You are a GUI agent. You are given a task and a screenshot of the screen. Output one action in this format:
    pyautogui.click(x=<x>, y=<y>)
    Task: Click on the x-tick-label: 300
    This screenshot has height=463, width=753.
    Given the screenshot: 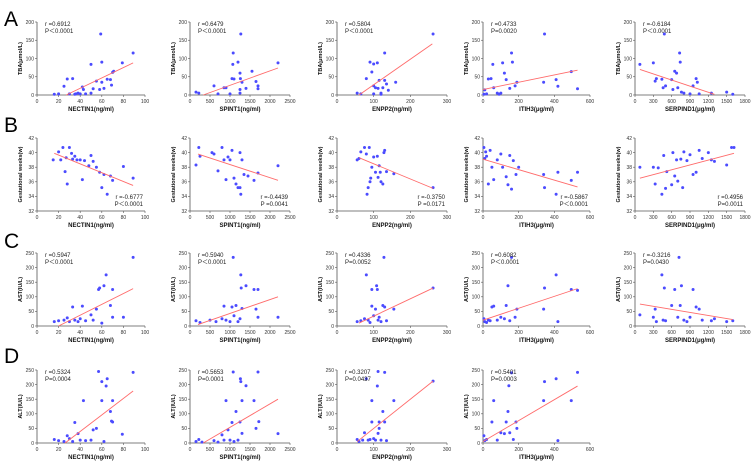 What is the action you would take?
    pyautogui.click(x=653, y=218)
    